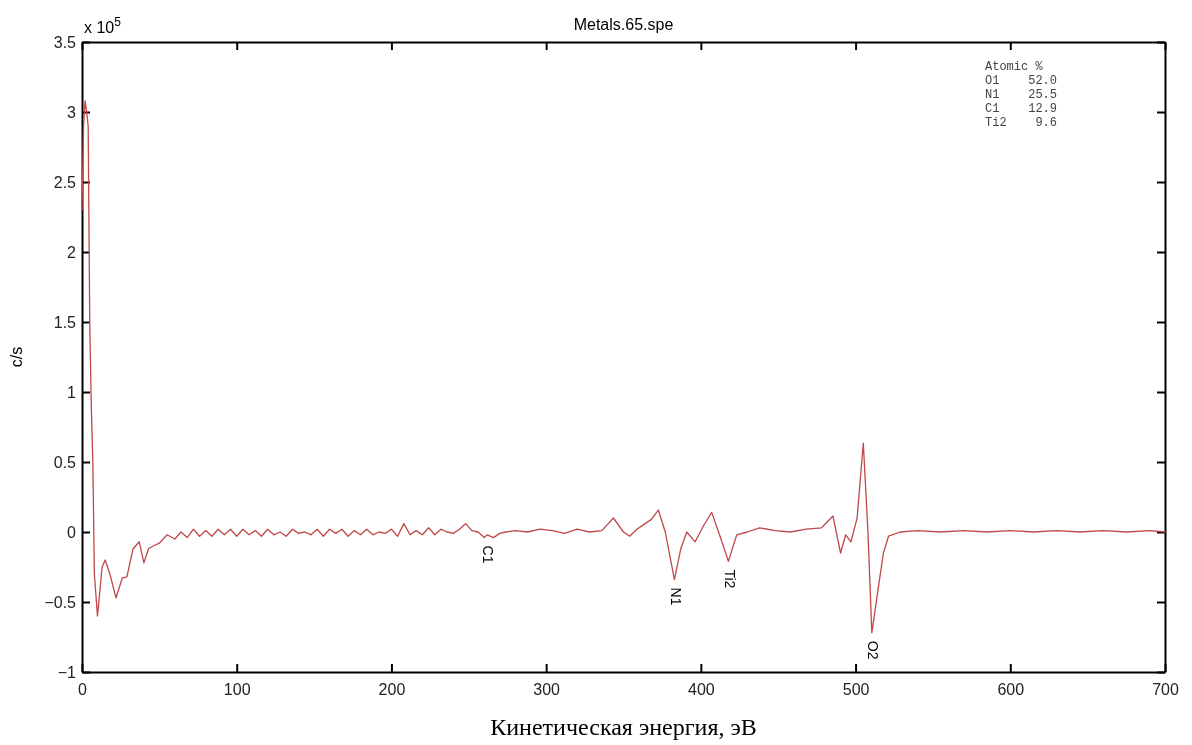 Image resolution: width=1192 pixels, height=745 pixels. What do you see at coordinates (1165, 690) in the screenshot?
I see `x-tick-label: 700` at bounding box center [1165, 690].